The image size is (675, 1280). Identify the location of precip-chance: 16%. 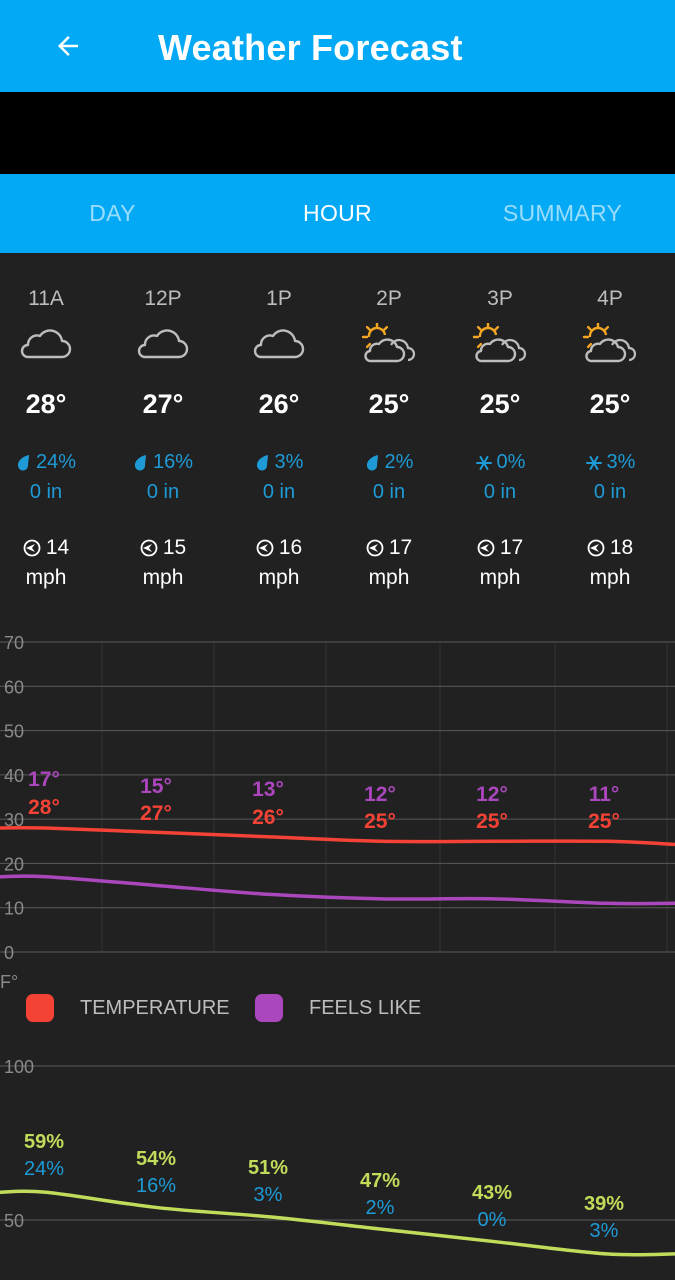
(163, 462).